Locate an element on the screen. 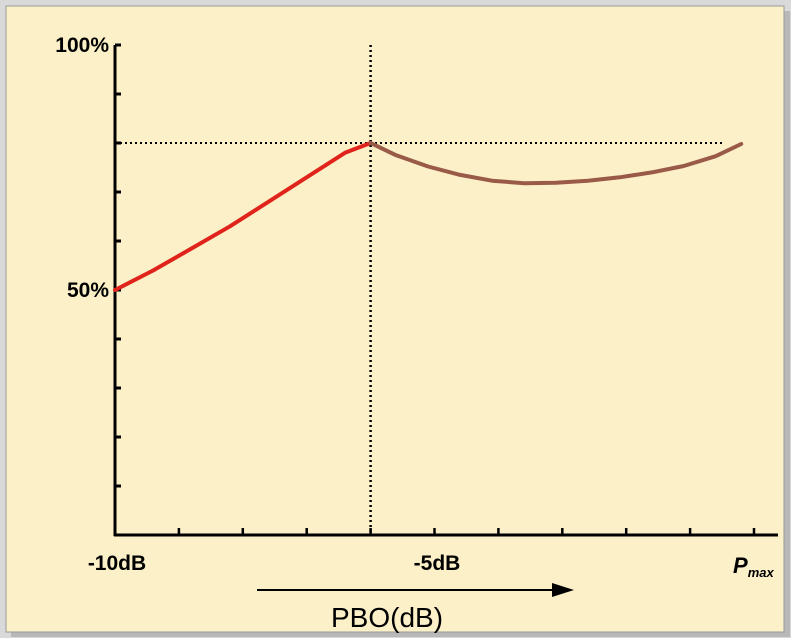  y-minor-ticks is located at coordinates (118, 290).